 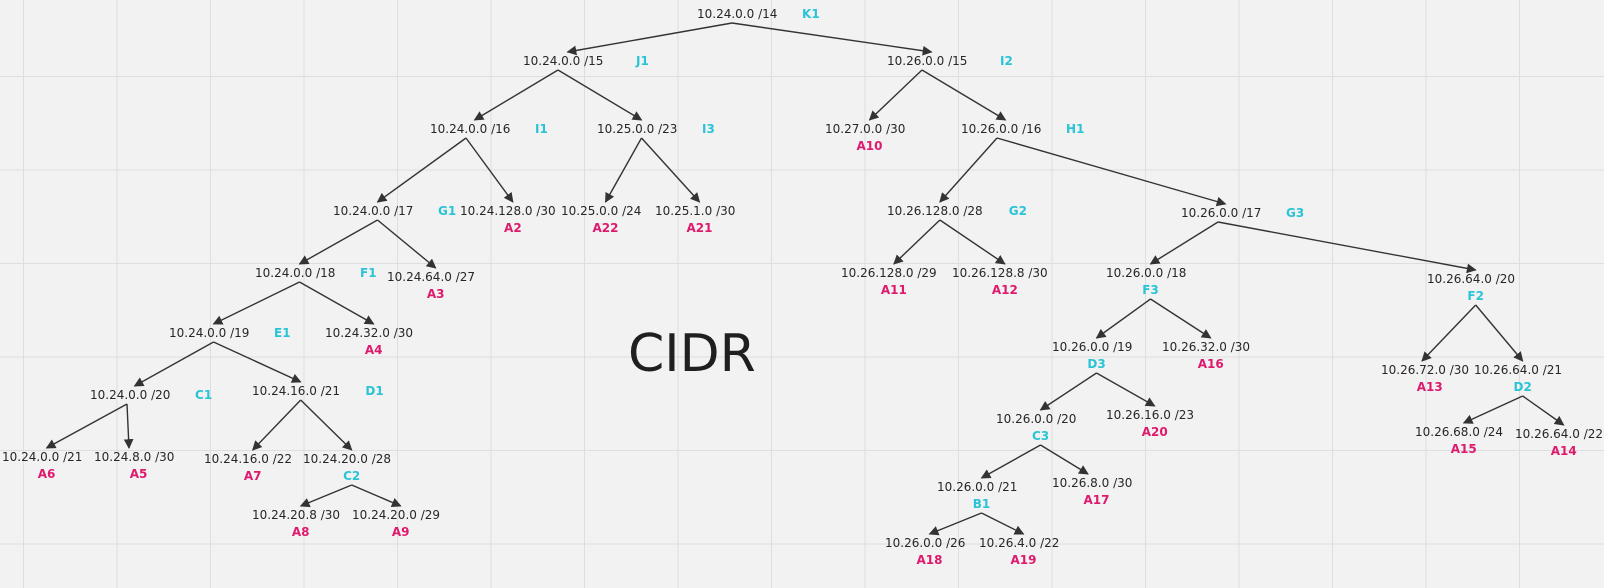 I want to click on allocation-tag: A2, so click(x=513, y=228).